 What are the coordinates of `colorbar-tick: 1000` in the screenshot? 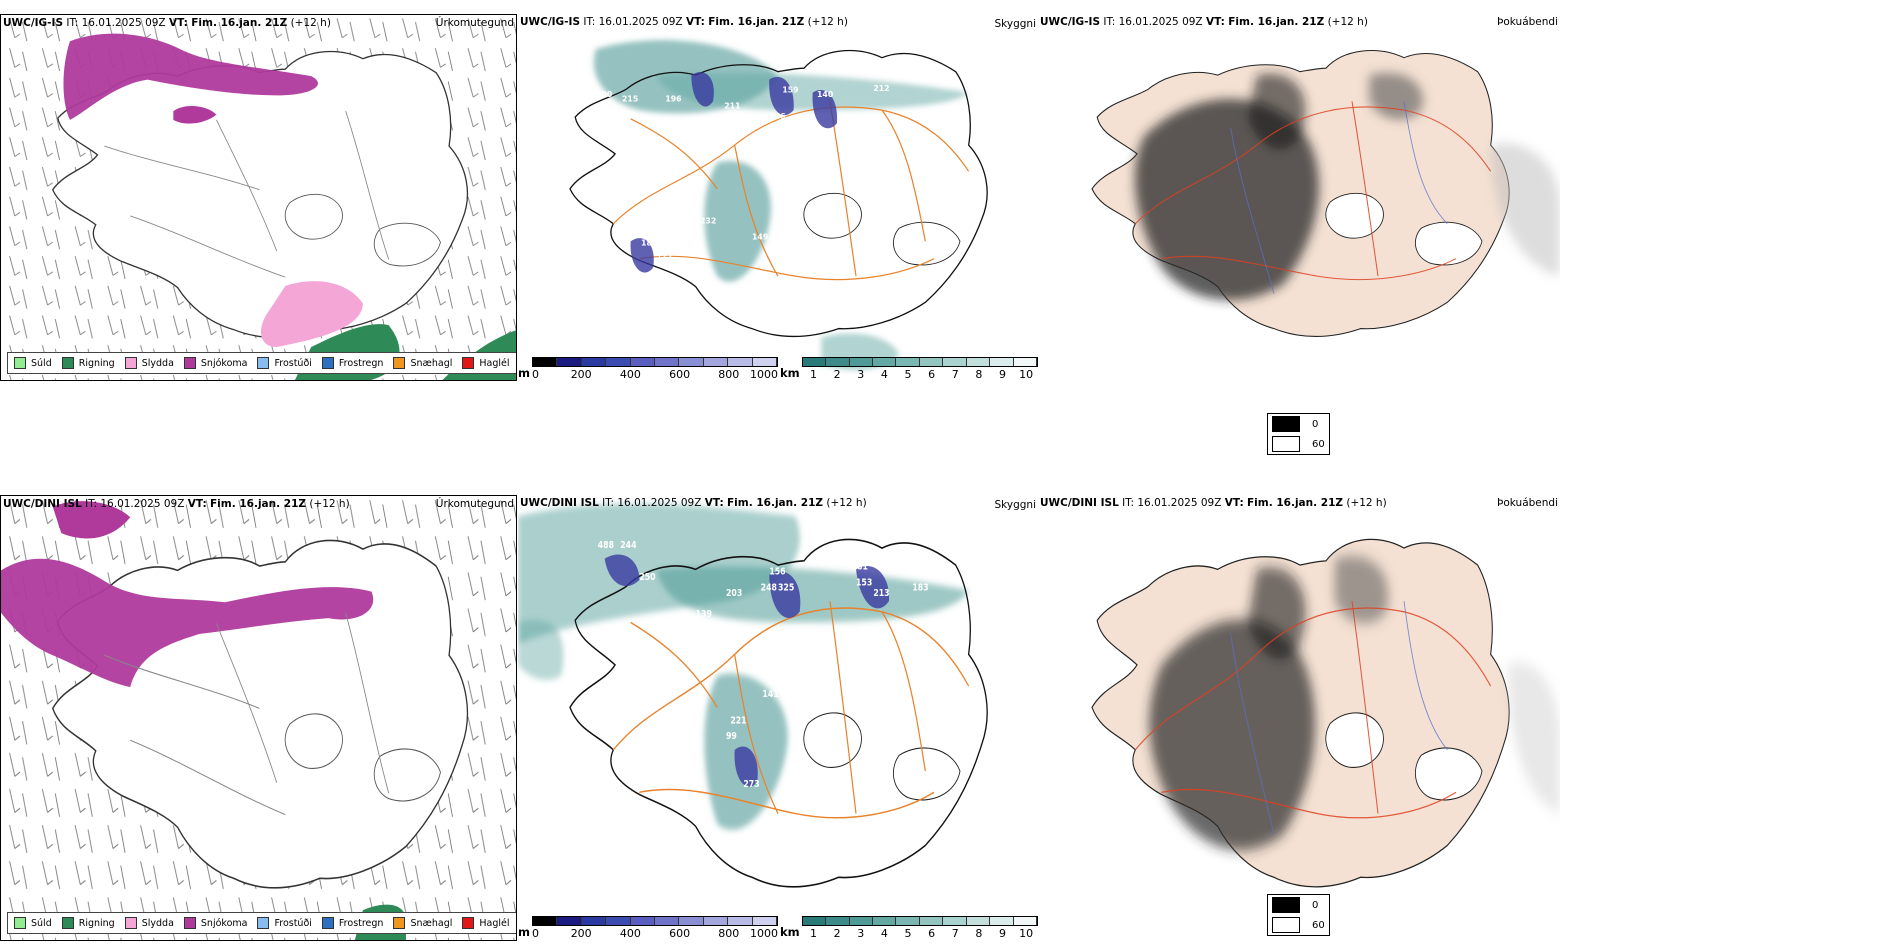 It's located at (764, 374).